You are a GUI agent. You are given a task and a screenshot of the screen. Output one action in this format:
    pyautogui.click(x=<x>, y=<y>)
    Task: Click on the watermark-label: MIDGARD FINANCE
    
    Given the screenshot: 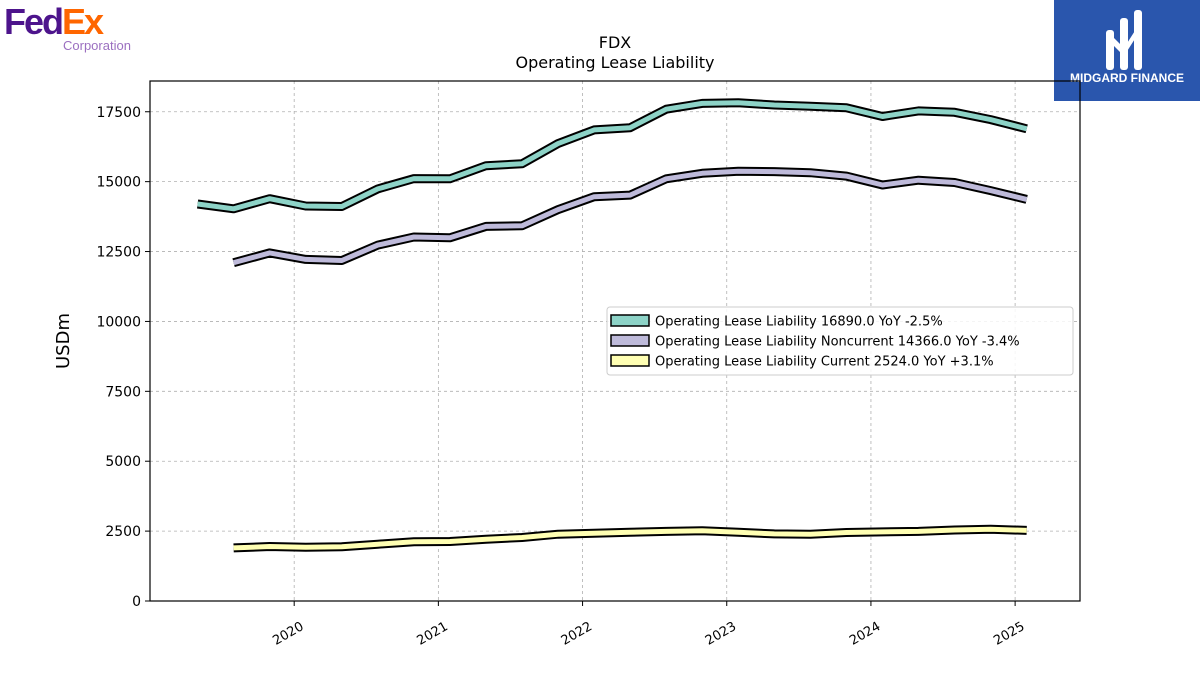 What is the action you would take?
    pyautogui.click(x=1127, y=78)
    